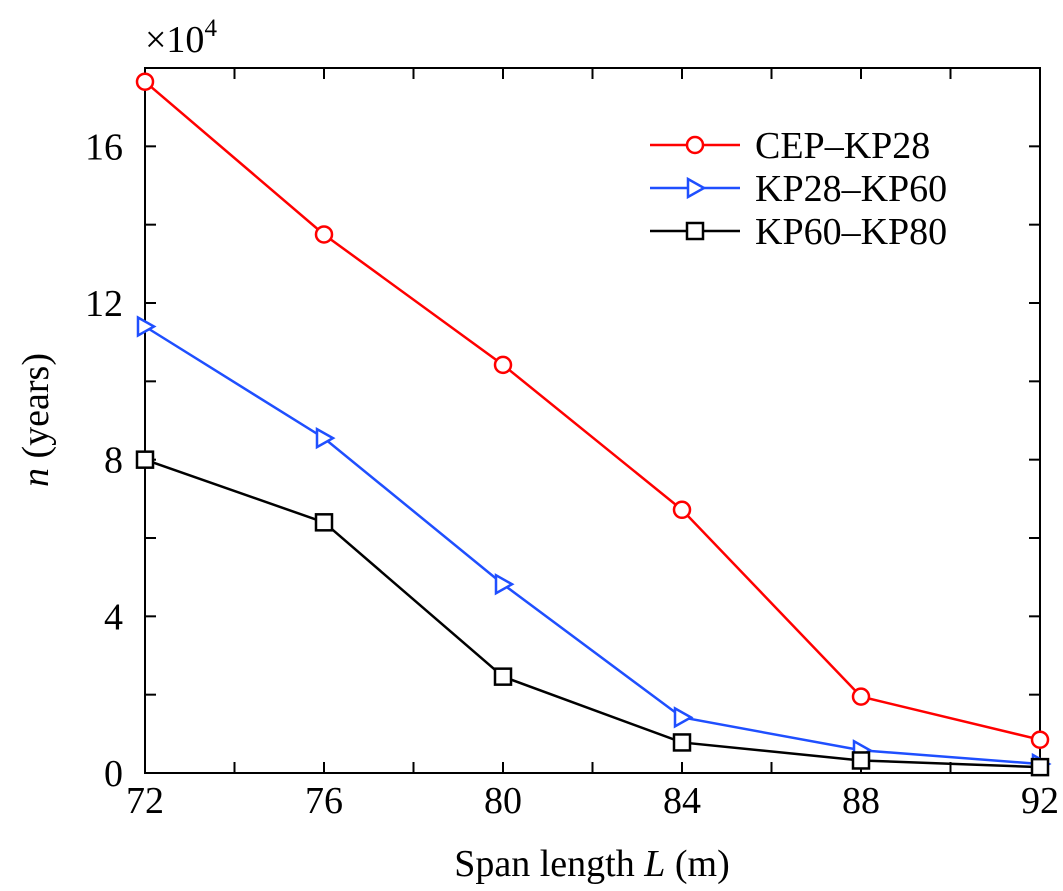  I want to click on x-tick-label: 76, so click(324, 801).